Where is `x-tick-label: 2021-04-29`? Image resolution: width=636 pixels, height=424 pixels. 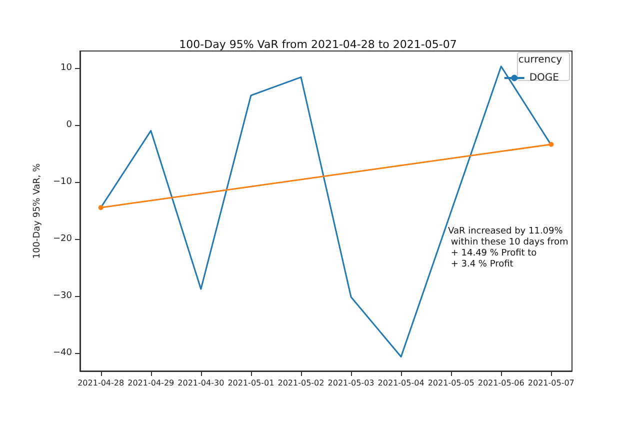 x-tick-label: 2021-04-29 is located at coordinates (151, 383).